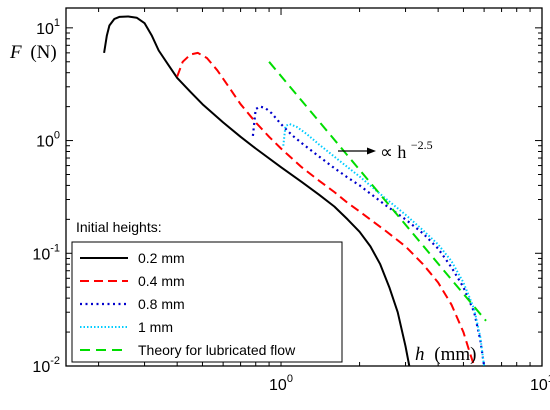  I want to click on y-axis-label-var: F, so click(15, 52).